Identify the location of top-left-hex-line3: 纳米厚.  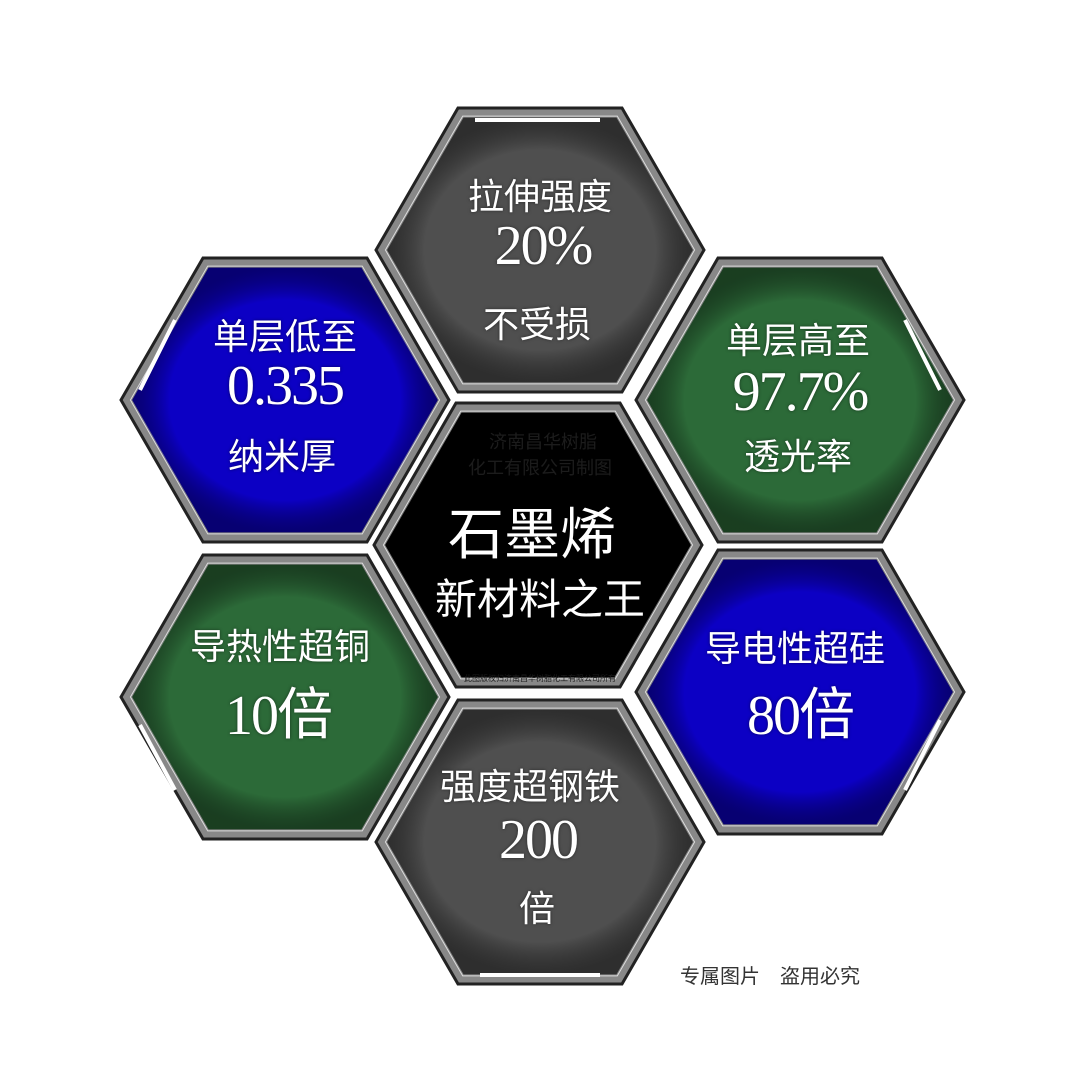
(282, 457).